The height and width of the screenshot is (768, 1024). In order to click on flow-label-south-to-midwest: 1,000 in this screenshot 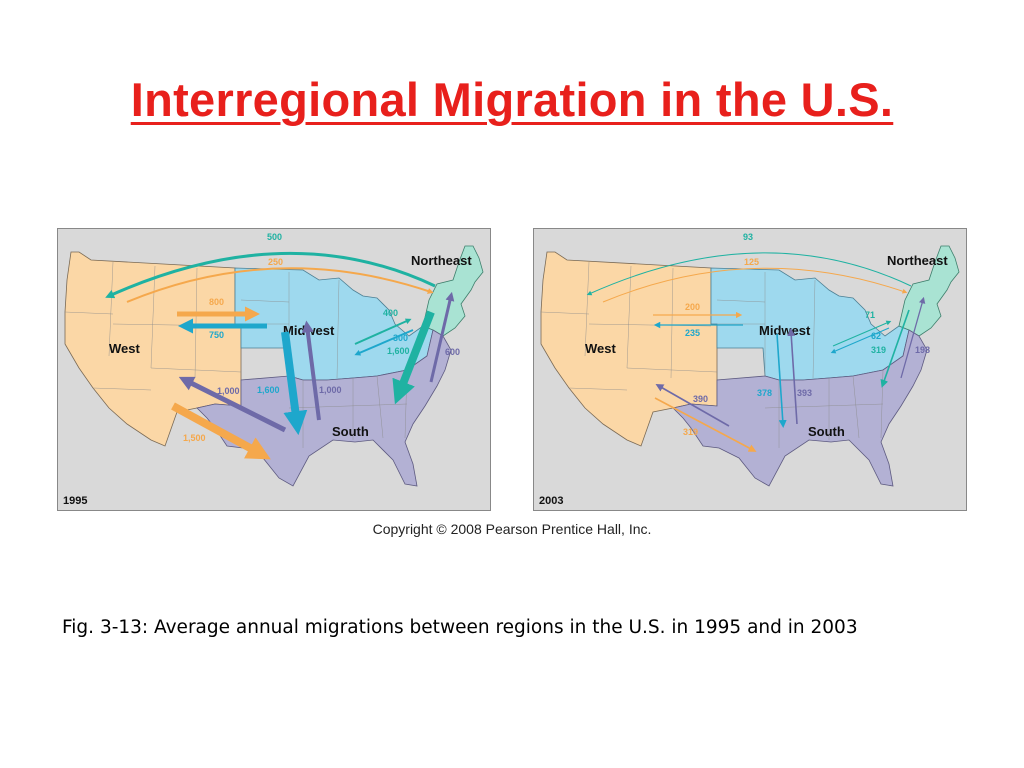, I will do `click(330, 390)`.